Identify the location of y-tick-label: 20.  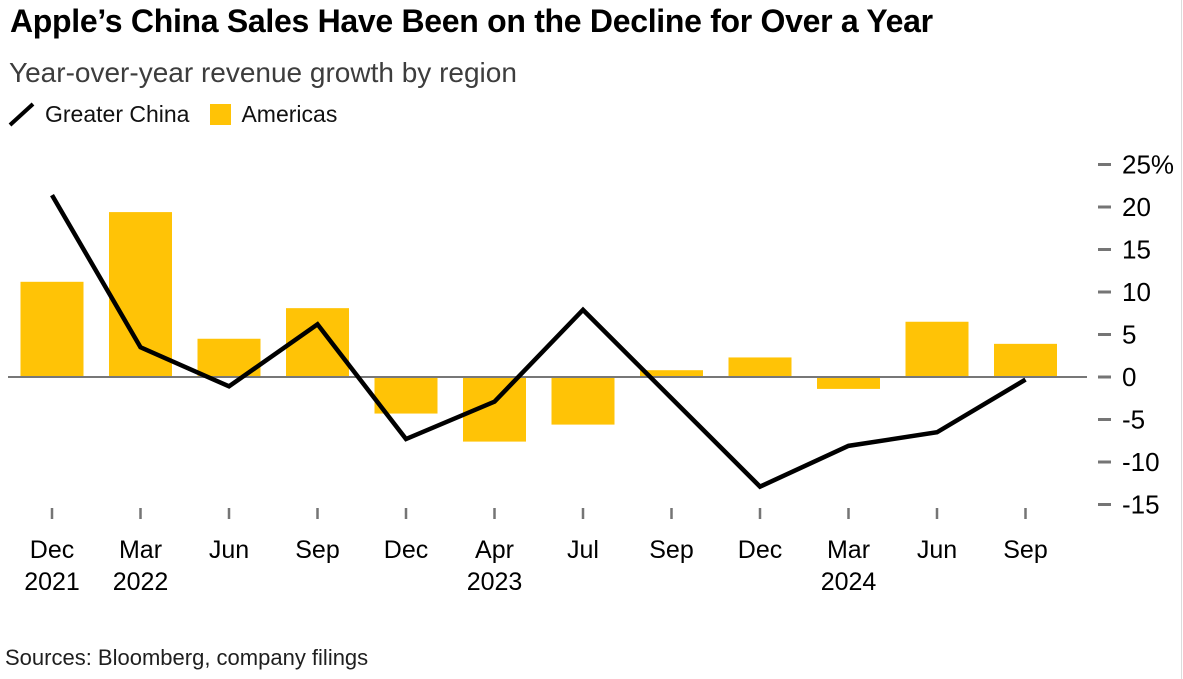
(1136, 207).